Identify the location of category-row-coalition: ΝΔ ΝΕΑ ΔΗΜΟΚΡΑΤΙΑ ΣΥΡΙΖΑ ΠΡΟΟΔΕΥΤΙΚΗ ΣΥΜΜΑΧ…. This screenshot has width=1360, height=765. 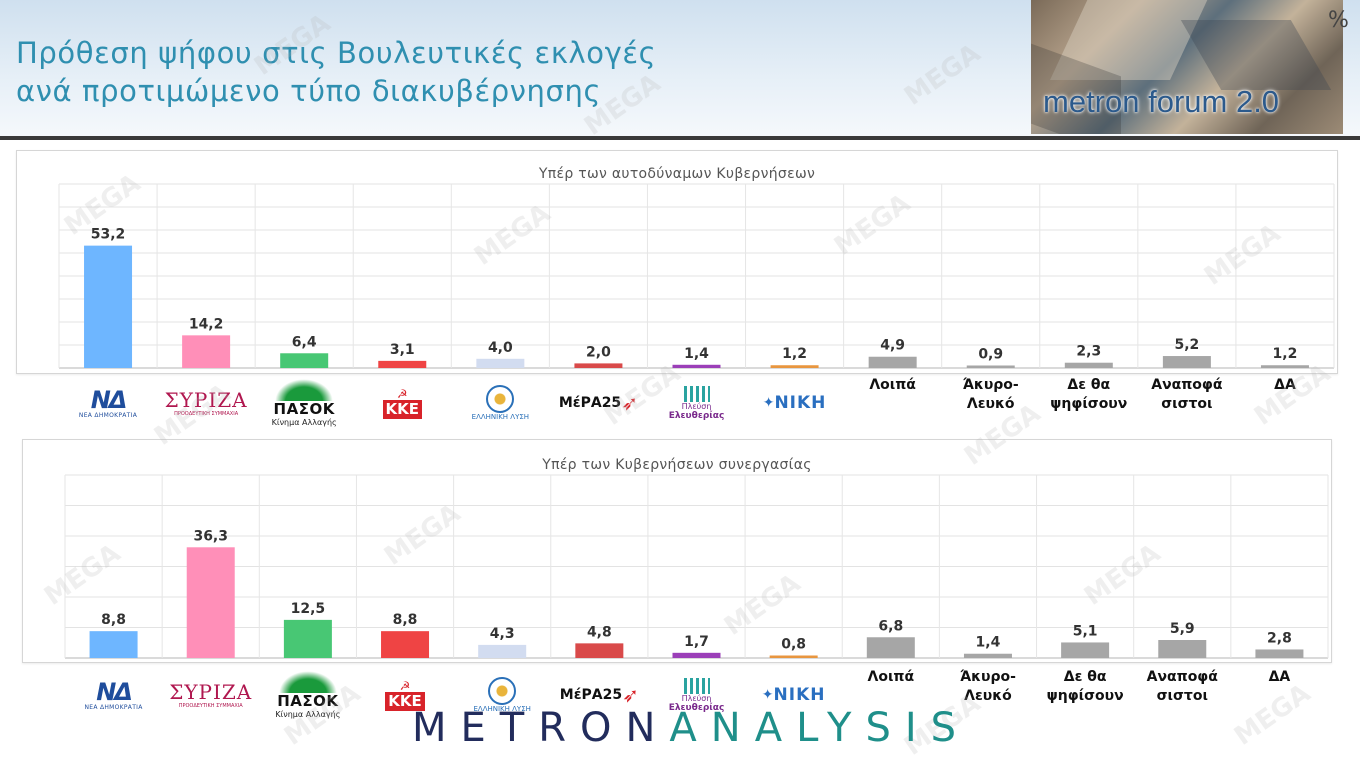
(680, 699).